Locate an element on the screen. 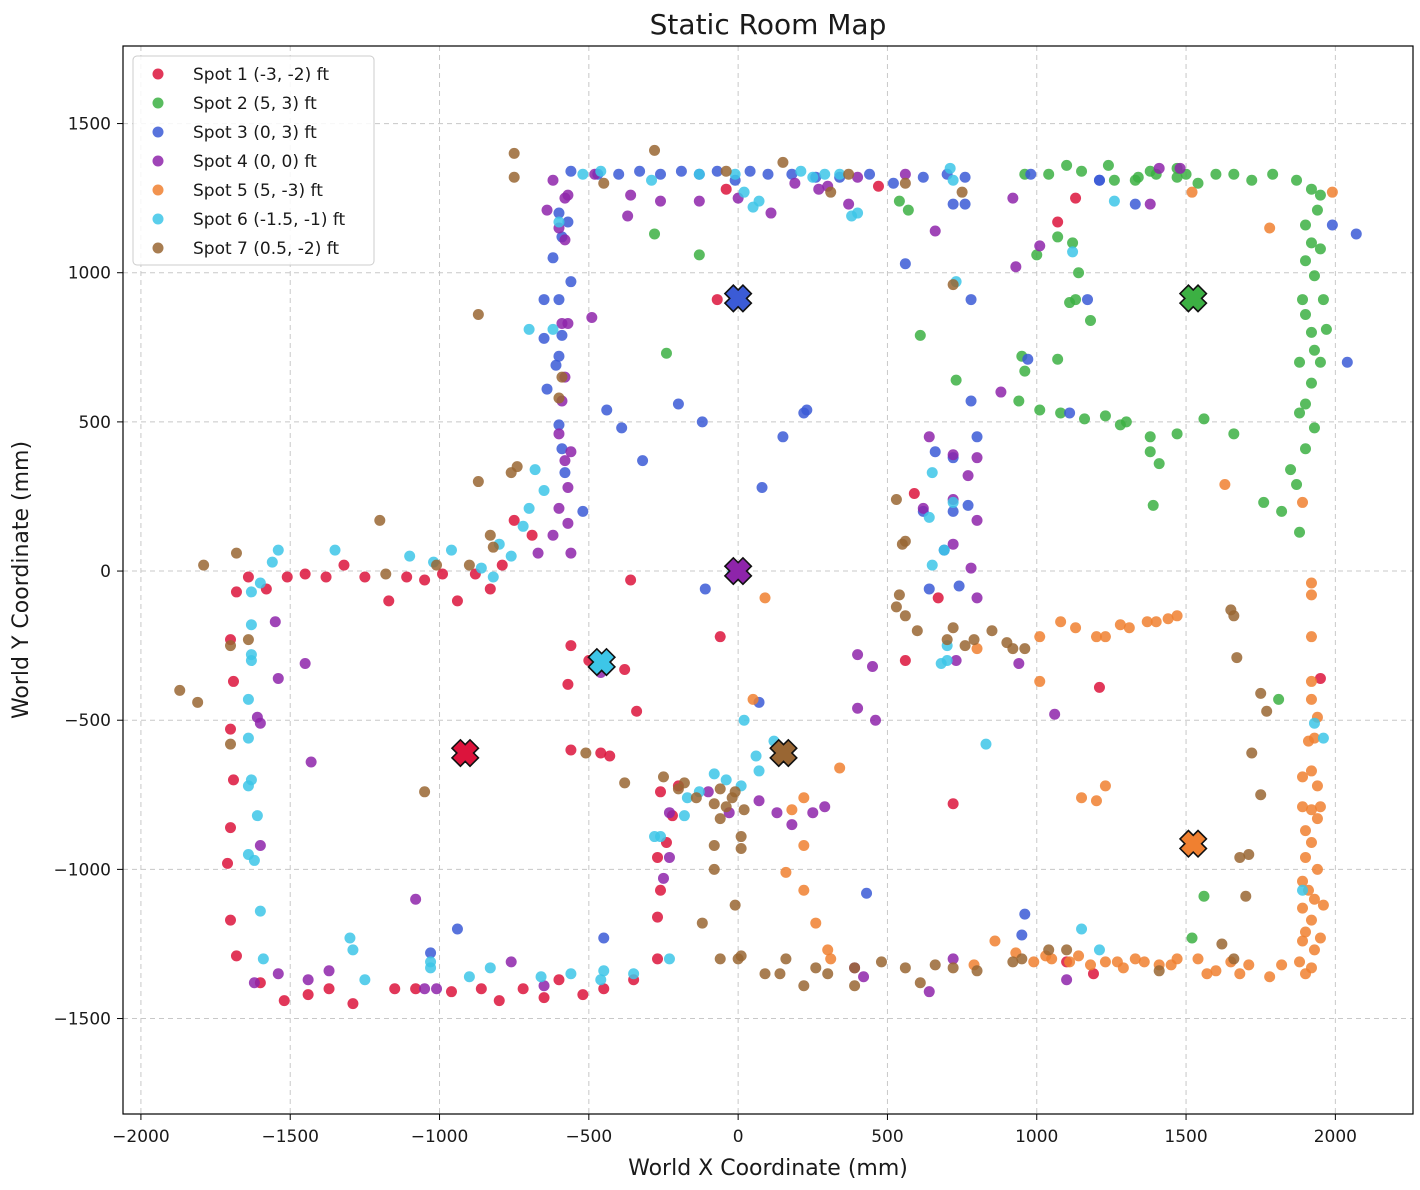  y-tick-label: −500 is located at coordinates (87, 721).